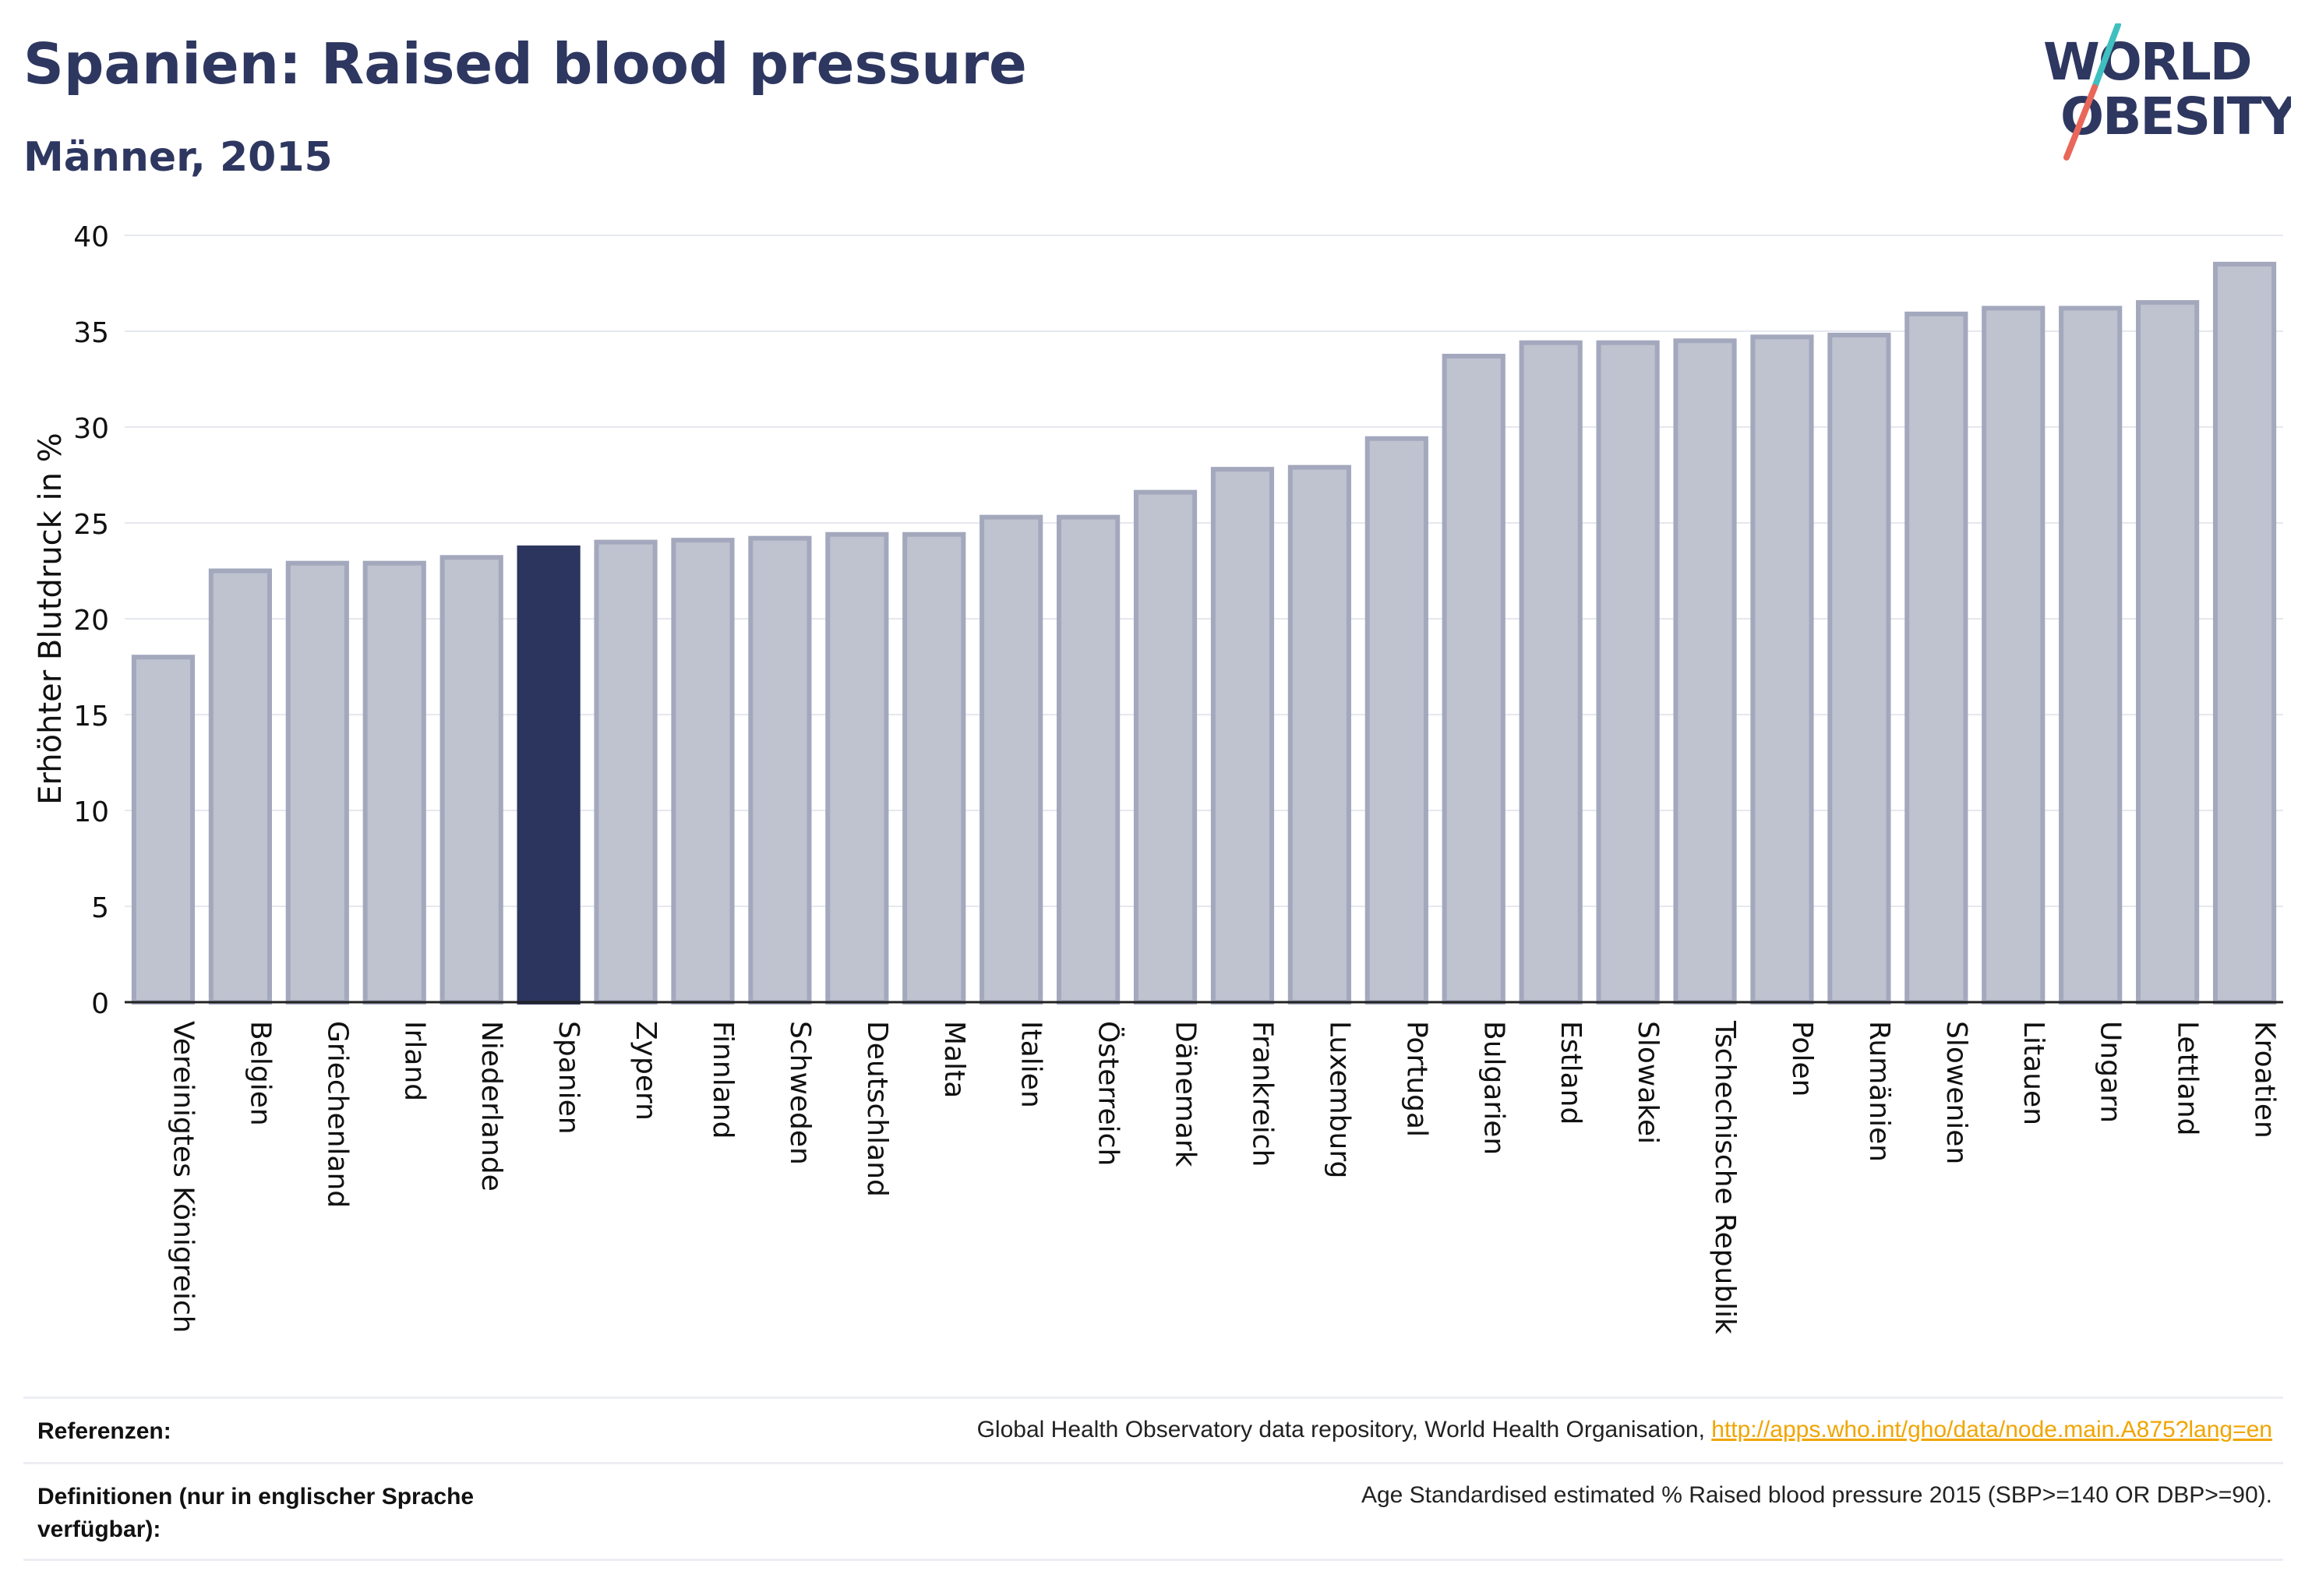 This screenshot has height=1596, width=2305. I want to click on x-tick-label: Irland, so click(414, 1061).